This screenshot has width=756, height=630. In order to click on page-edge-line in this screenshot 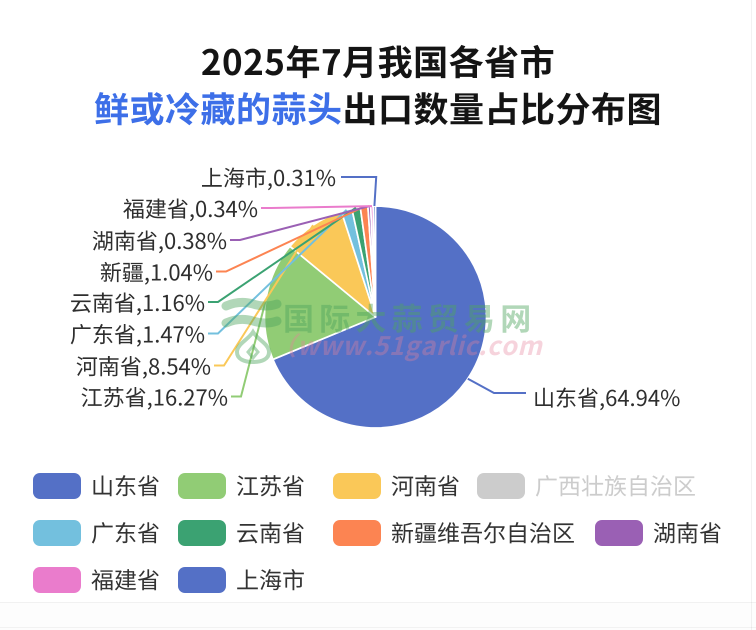, I will do `click(751, 315)`.